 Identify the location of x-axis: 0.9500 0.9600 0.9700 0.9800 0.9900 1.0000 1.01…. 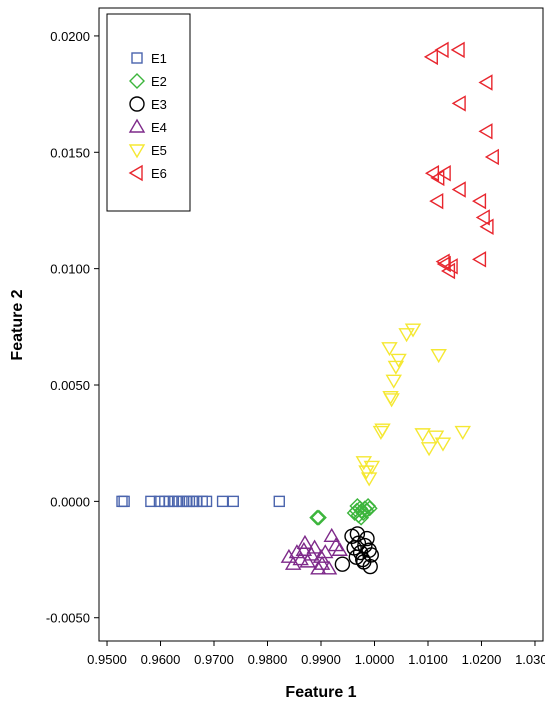
(316, 654).